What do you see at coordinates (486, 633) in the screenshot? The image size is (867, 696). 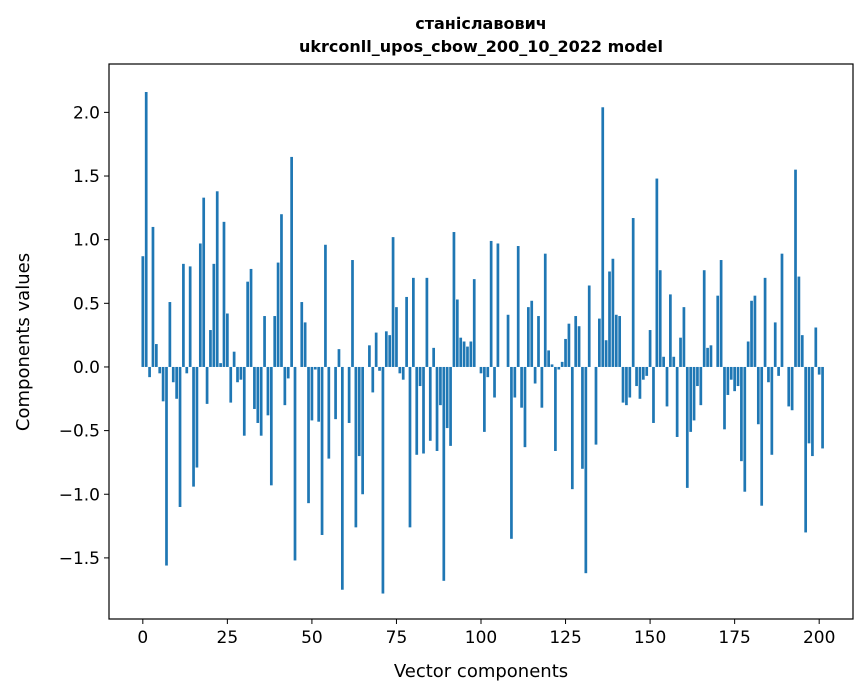 I see `x-axis-ticks: 0 25 50 75 100 125 150 175 200` at bounding box center [486, 633].